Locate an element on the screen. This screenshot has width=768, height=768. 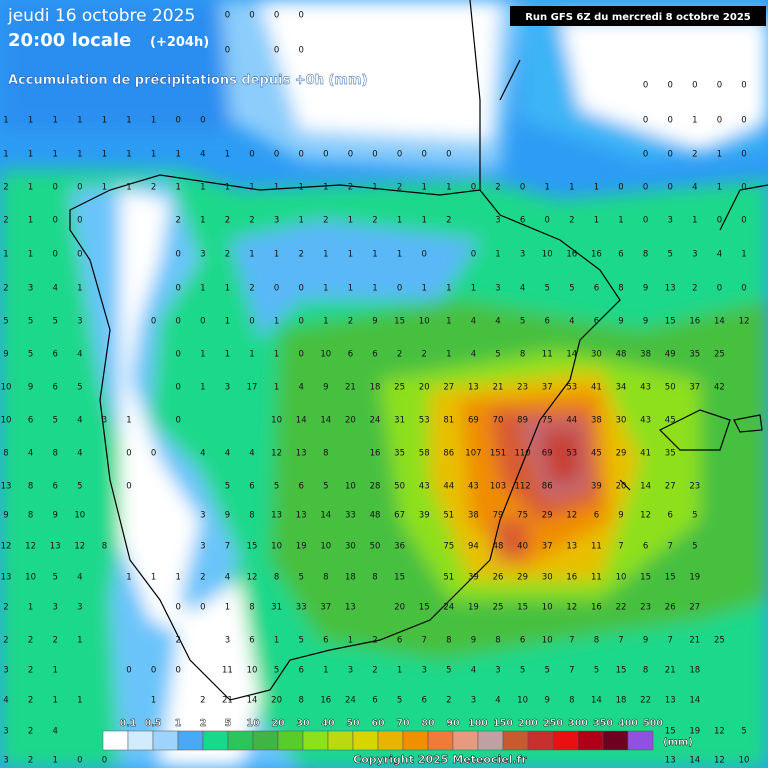
grid-value: 29 is located at coordinates (621, 454).